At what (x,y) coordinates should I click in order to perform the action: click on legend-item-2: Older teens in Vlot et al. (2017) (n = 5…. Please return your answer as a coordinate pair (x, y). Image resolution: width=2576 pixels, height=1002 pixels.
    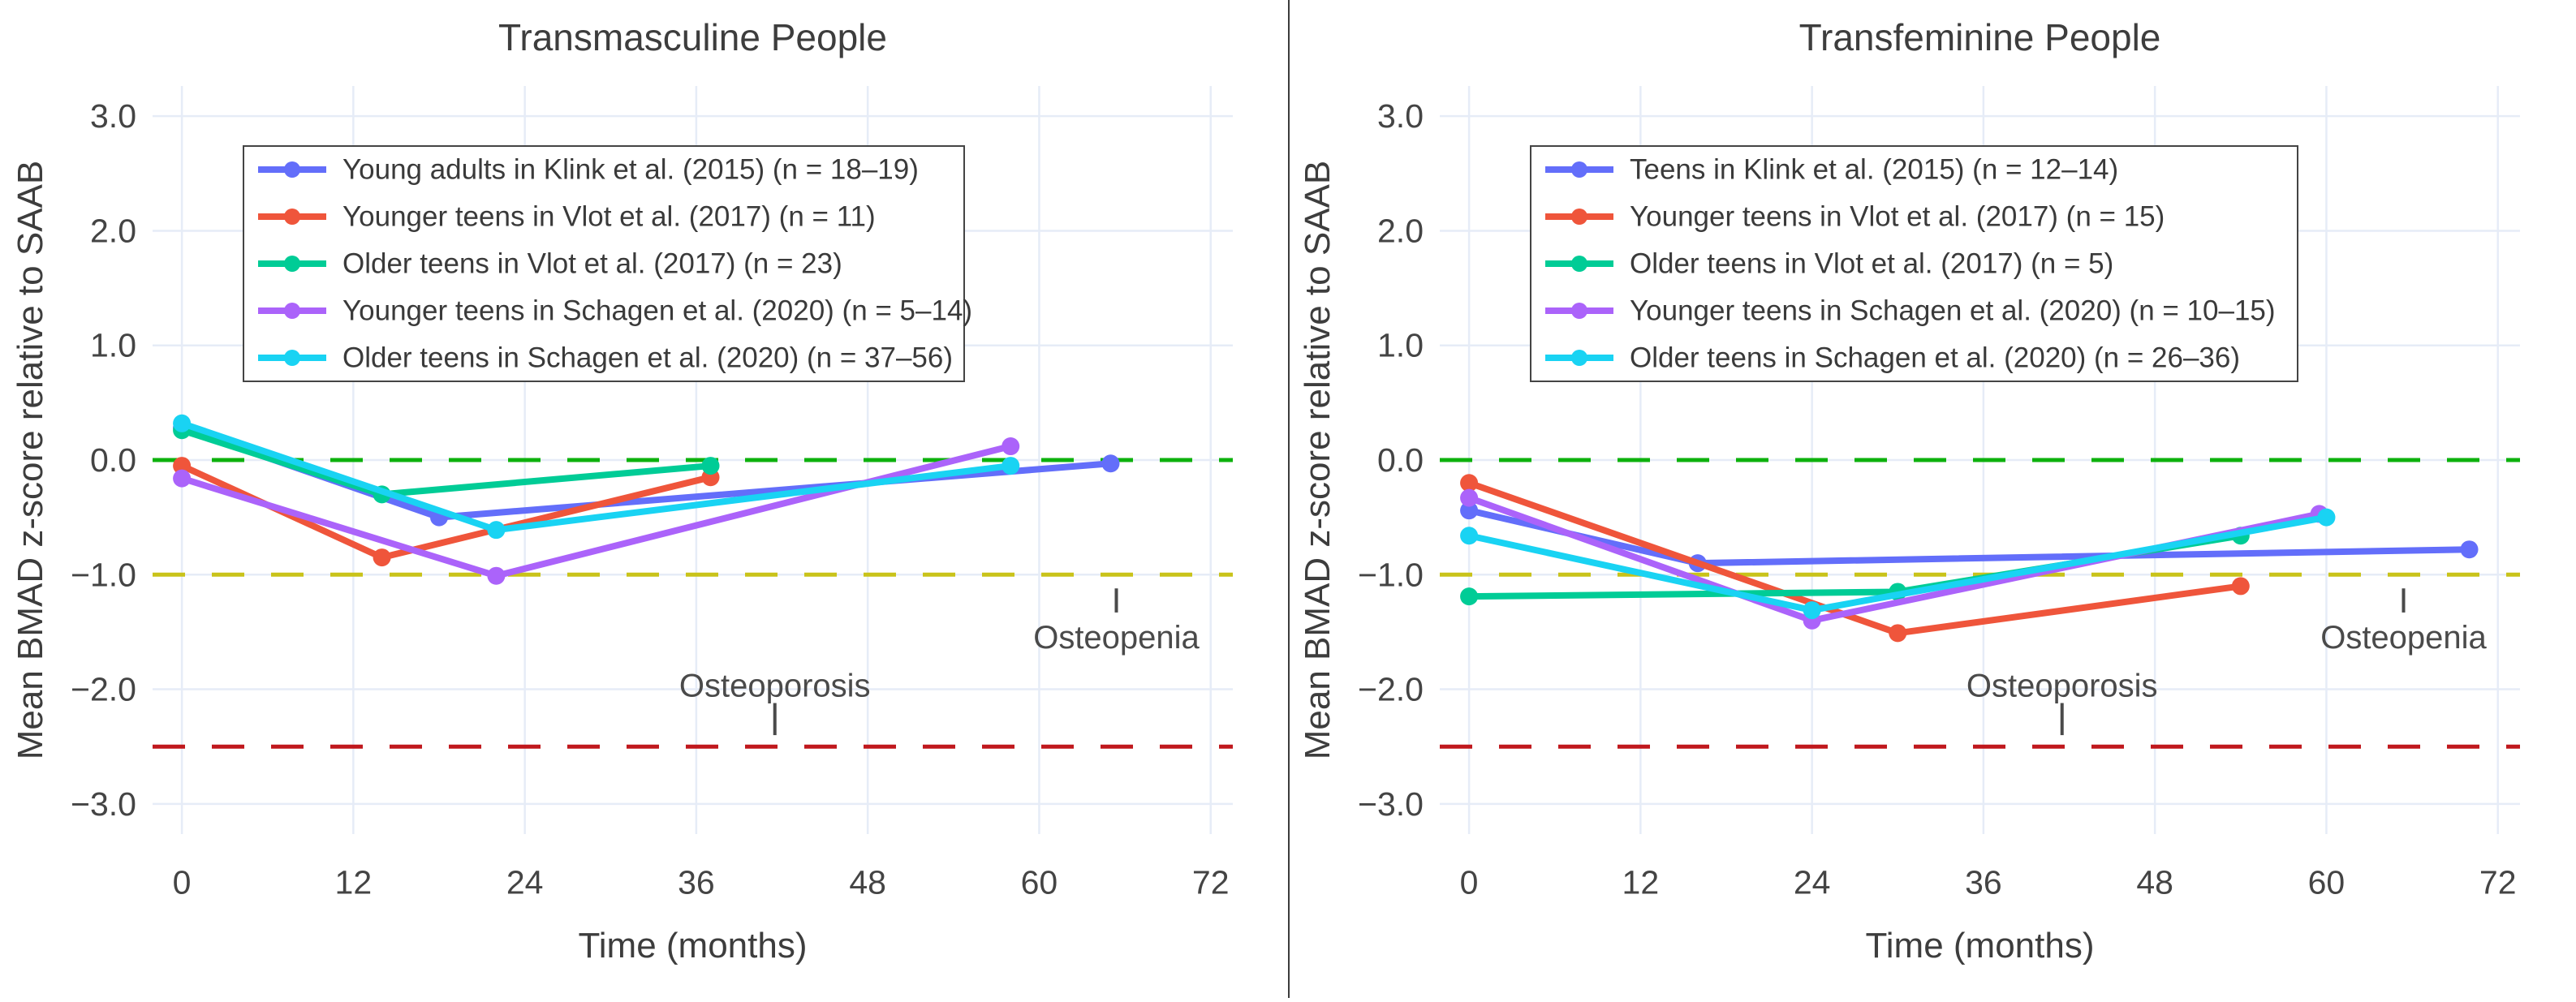
    Looking at the image, I should click on (1829, 264).